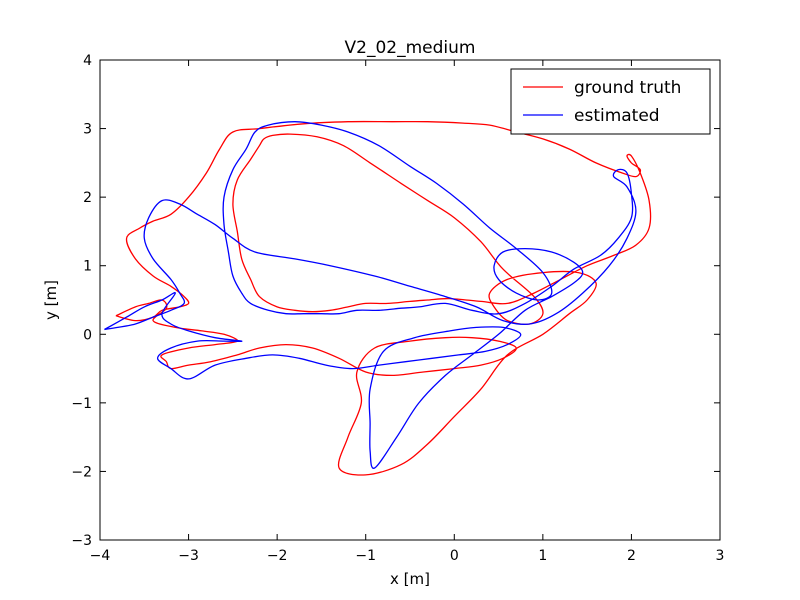 This screenshot has width=800, height=600. I want to click on x-tick-label: −1, so click(365, 556).